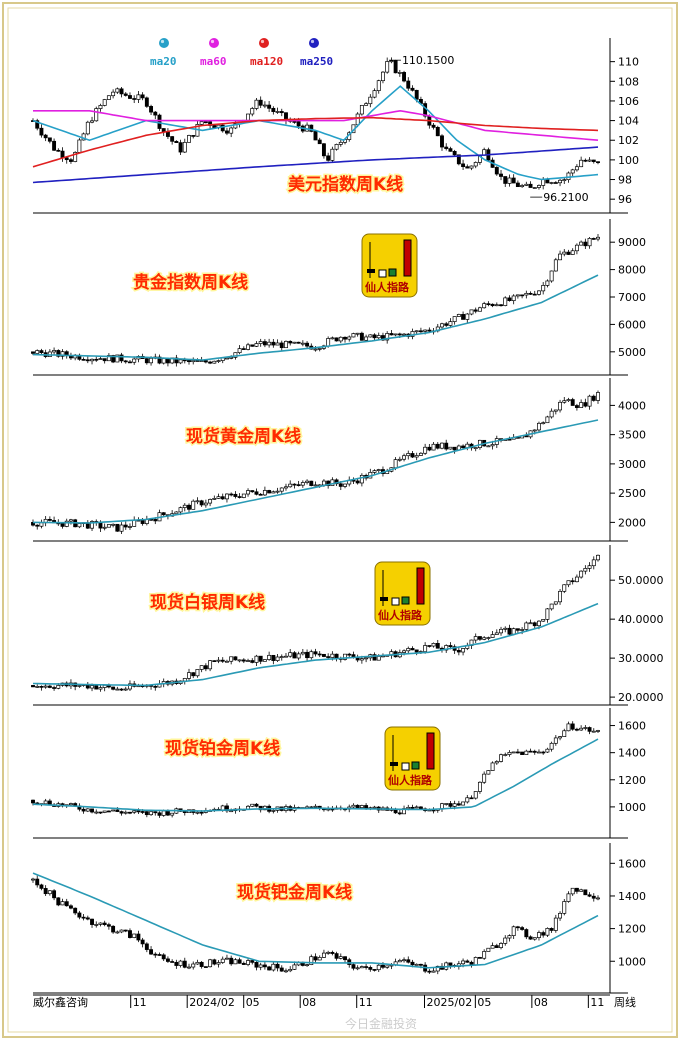  What do you see at coordinates (641, 619) in the screenshot?
I see `y-tick-label: 40.0000` at bounding box center [641, 619].